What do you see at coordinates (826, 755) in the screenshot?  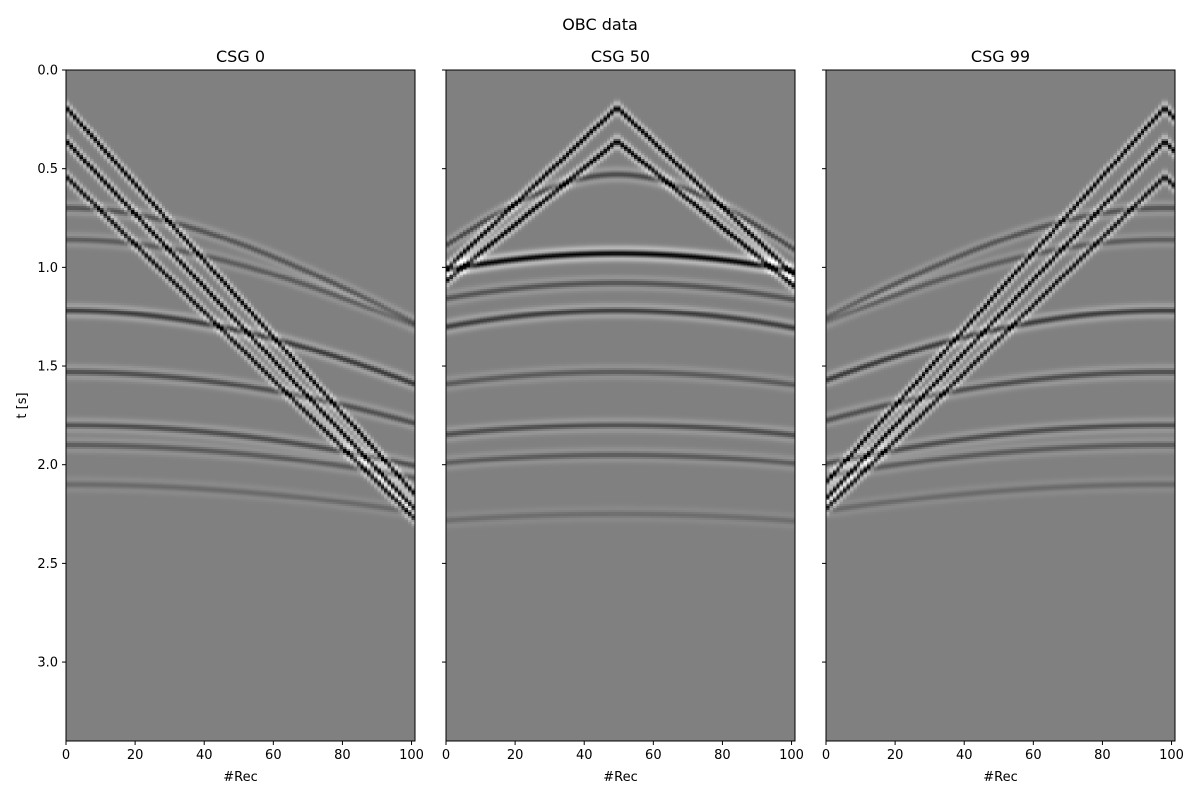 I see `x-tick-label-2-0: 0` at bounding box center [826, 755].